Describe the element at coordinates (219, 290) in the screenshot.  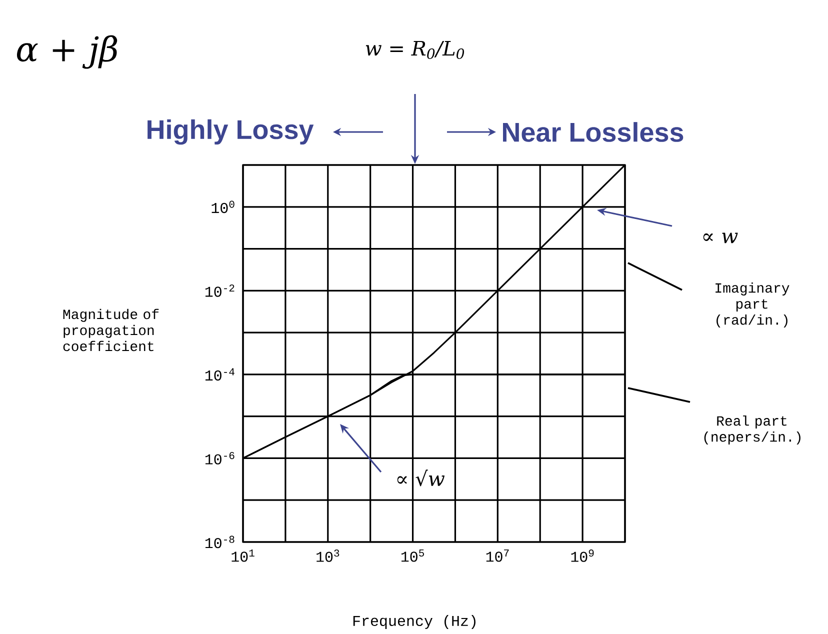
I see `y-tick-label: 10$^{-2}$` at that location.